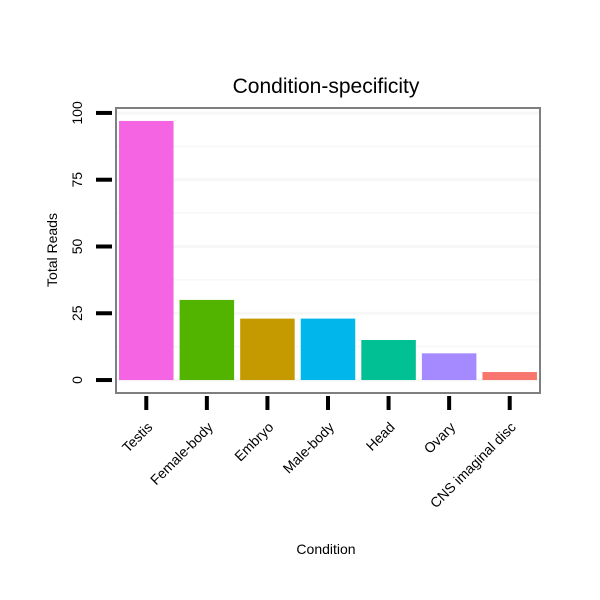 The image size is (600, 600). Describe the element at coordinates (207, 340) in the screenshot. I see `bar-female-body` at that location.